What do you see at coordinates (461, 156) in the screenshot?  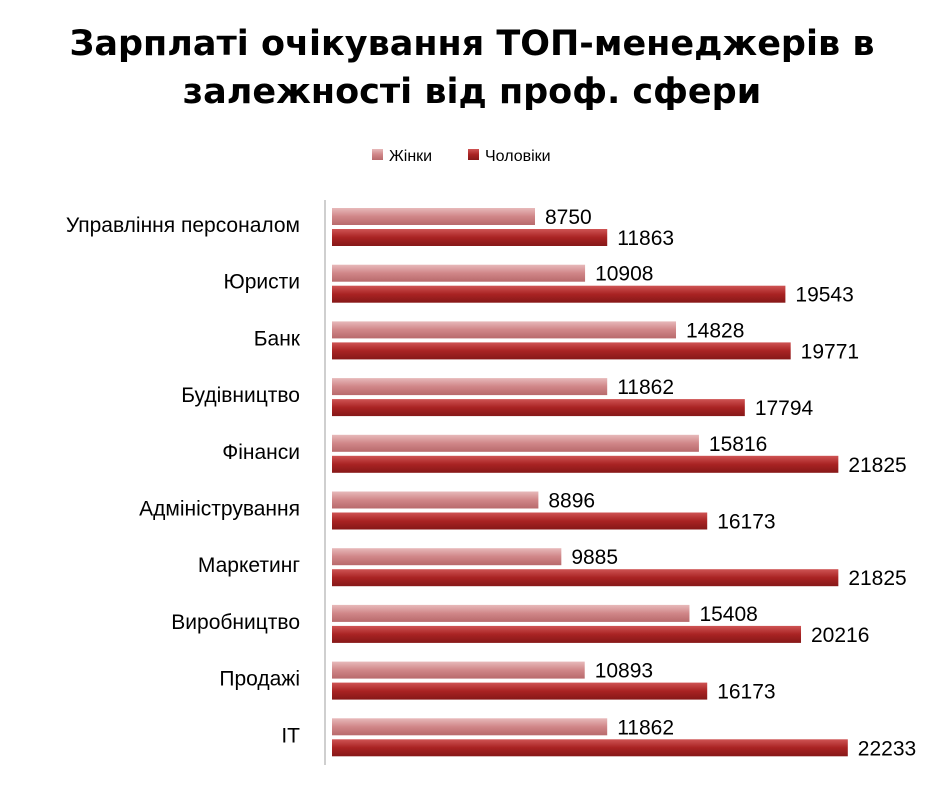 I see `legend: Жінки Чоловіки` at bounding box center [461, 156].